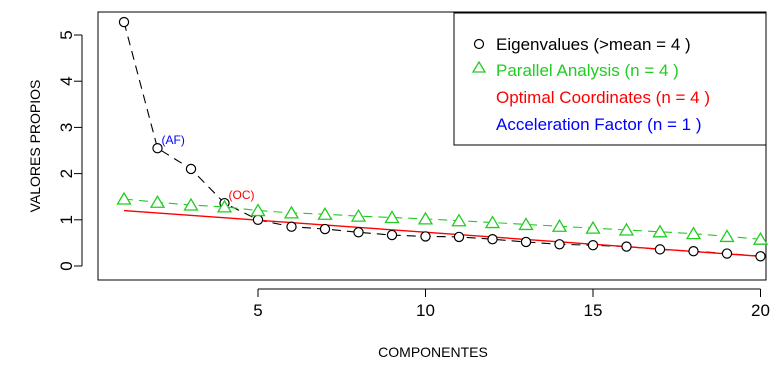 The height and width of the screenshot is (366, 774). I want to click on x-tick-label: 5, so click(257, 310).